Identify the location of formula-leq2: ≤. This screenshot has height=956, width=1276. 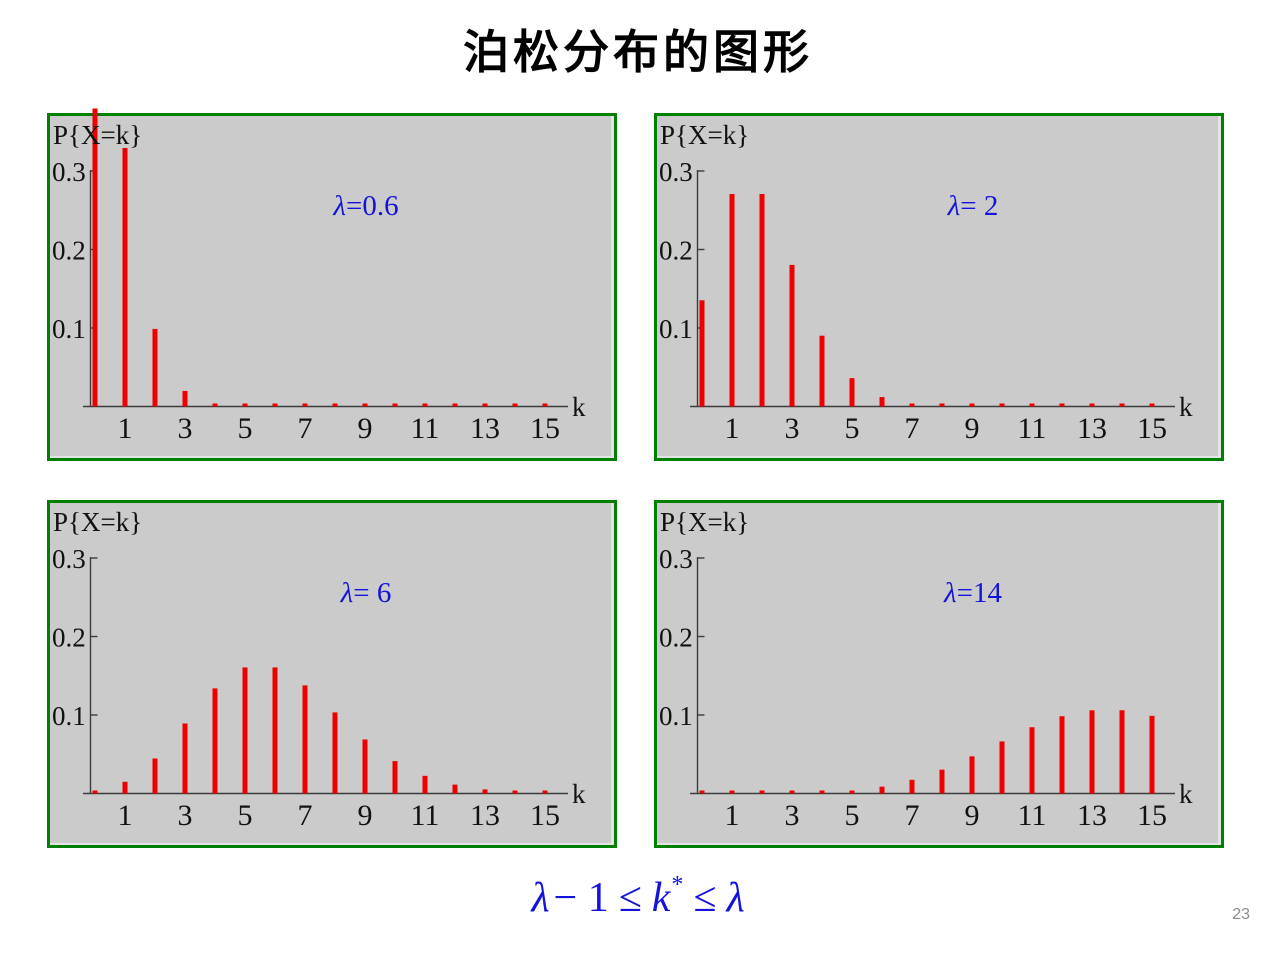
(705, 898).